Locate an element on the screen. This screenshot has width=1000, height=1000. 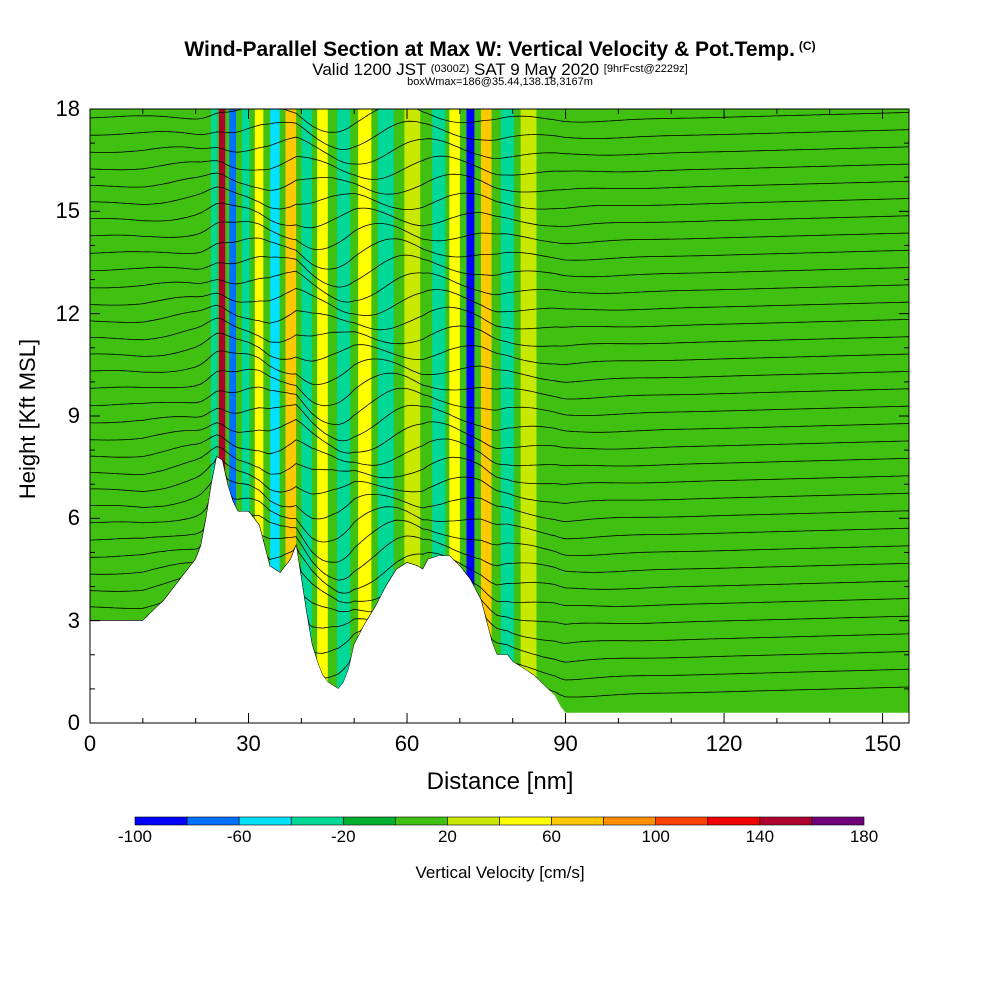
y-tick-label: 18 is located at coordinates (67, 108).